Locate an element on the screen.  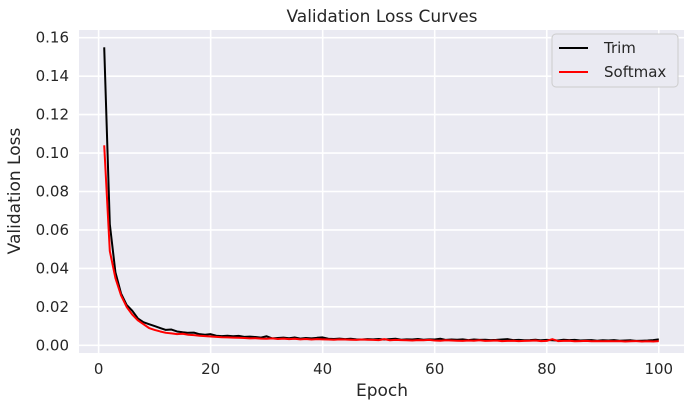
y-tick-label: 0.08 is located at coordinates (52, 192).